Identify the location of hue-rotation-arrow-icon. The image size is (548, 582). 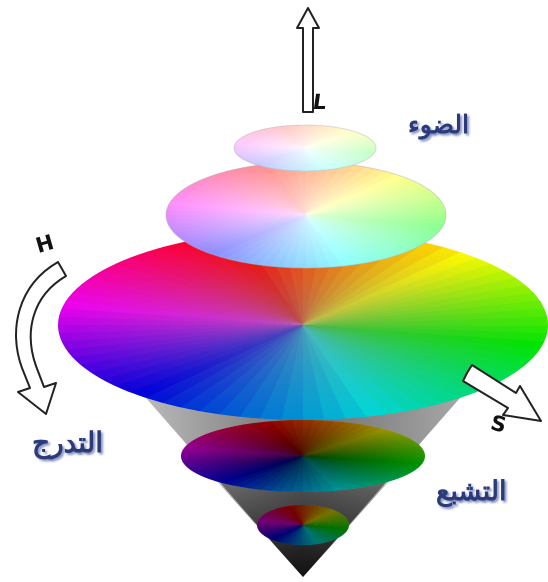
(41, 338).